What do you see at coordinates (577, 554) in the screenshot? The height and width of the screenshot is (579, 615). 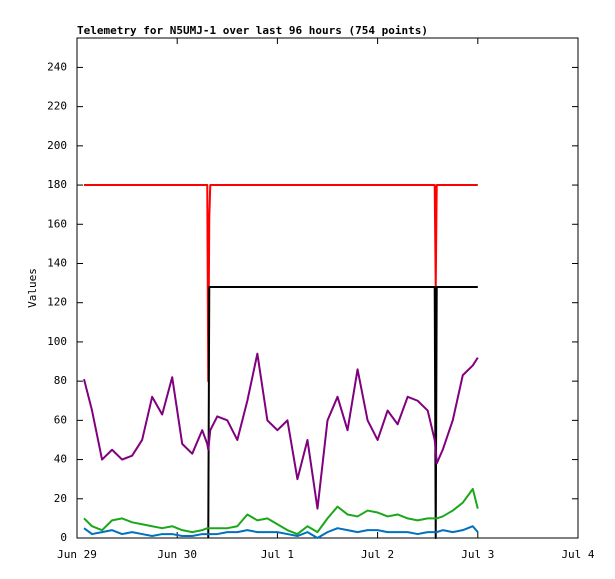 I see `x-tick-label: Jul 4` at bounding box center [577, 554].